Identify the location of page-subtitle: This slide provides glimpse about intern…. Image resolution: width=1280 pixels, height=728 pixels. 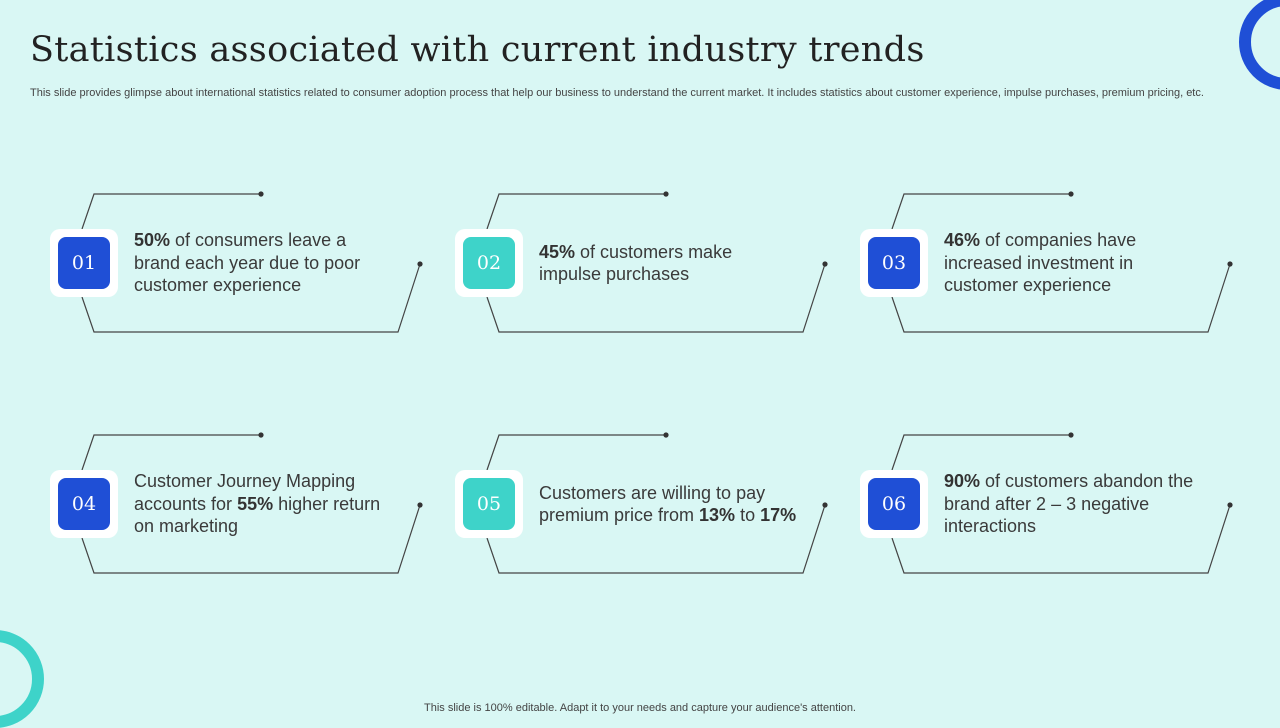
(617, 93).